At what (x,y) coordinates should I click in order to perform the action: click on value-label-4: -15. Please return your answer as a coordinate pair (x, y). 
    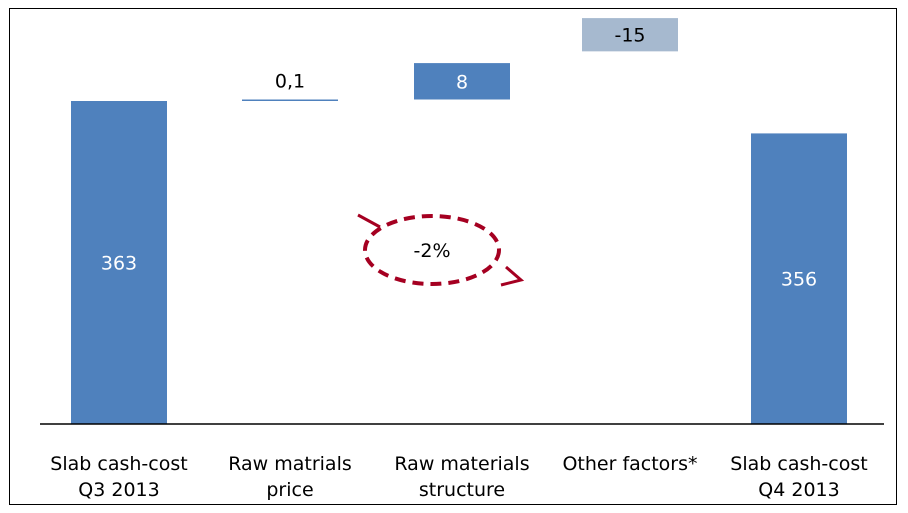
    Looking at the image, I should click on (629, 36).